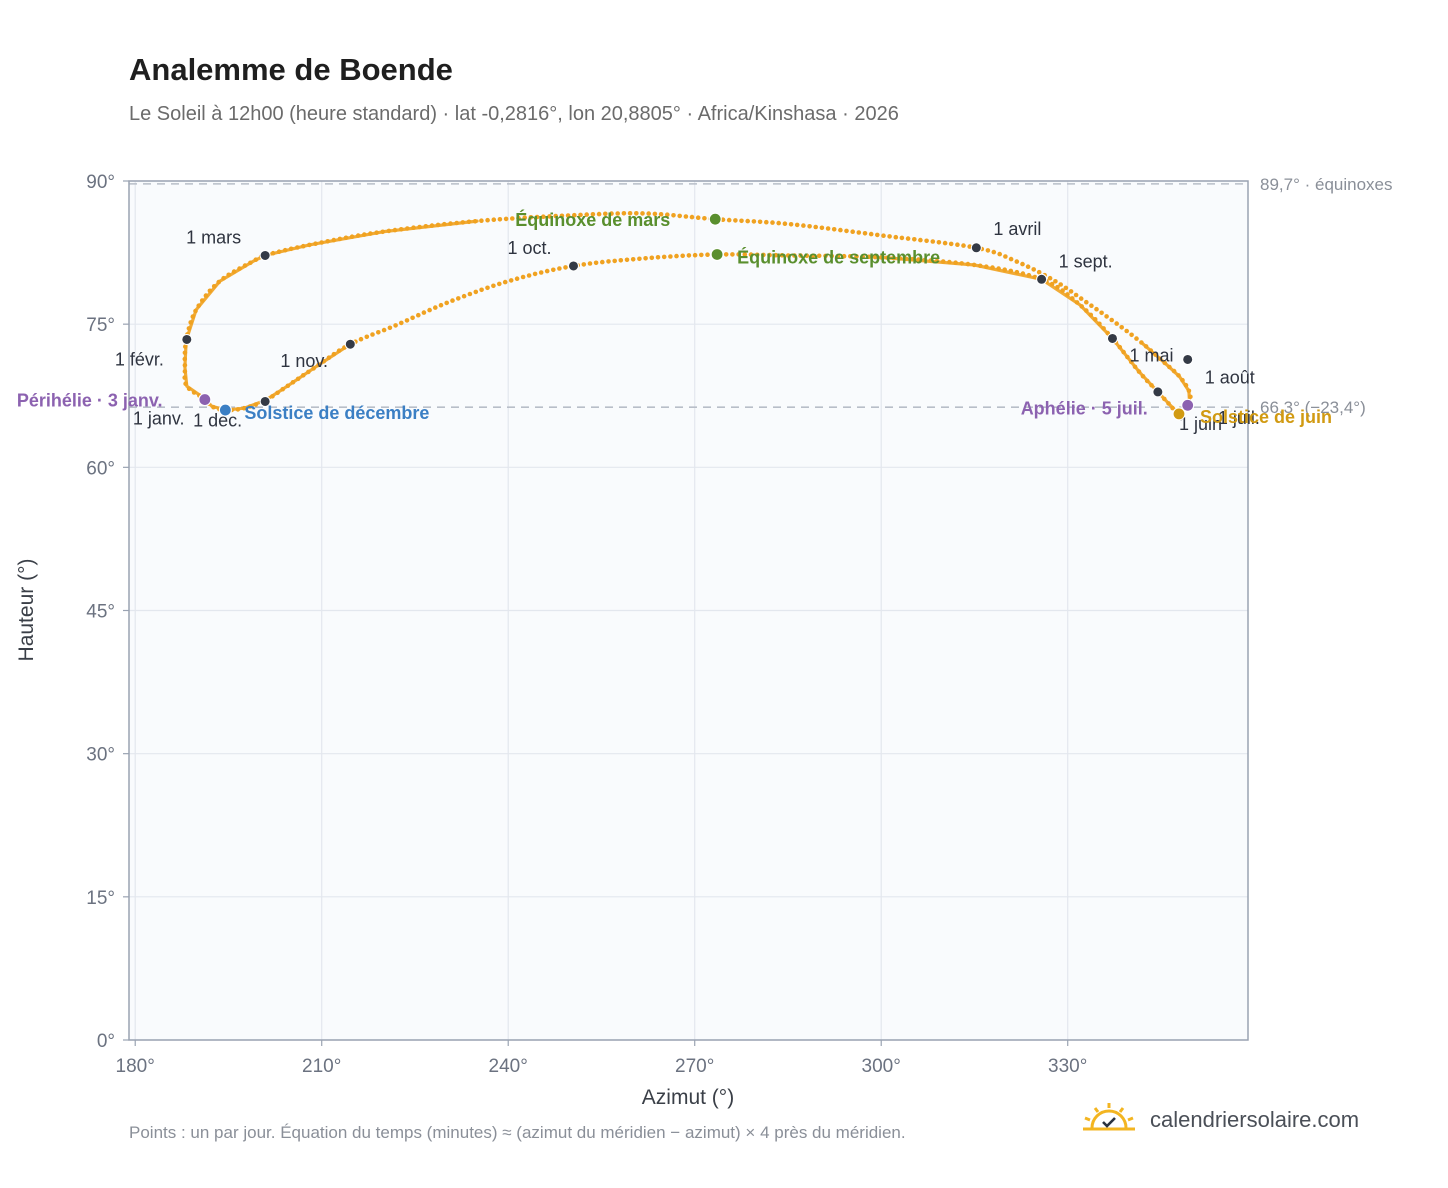 Image resolution: width=1448 pixels, height=1188 pixels. What do you see at coordinates (100, 468) in the screenshot?
I see `y-tick-label: 60°` at bounding box center [100, 468].